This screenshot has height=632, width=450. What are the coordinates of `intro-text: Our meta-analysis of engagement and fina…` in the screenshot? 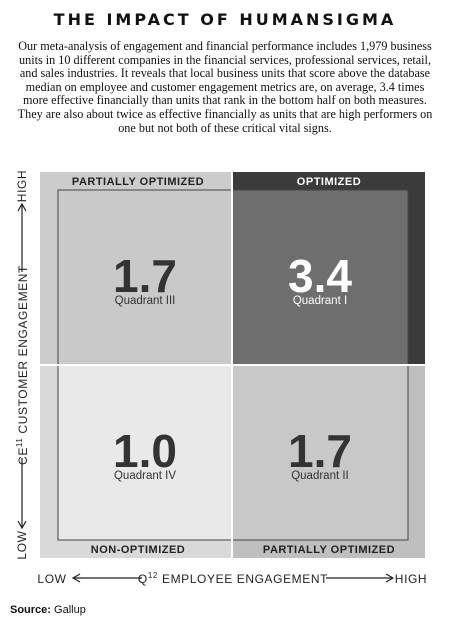 It's located at (225, 87).